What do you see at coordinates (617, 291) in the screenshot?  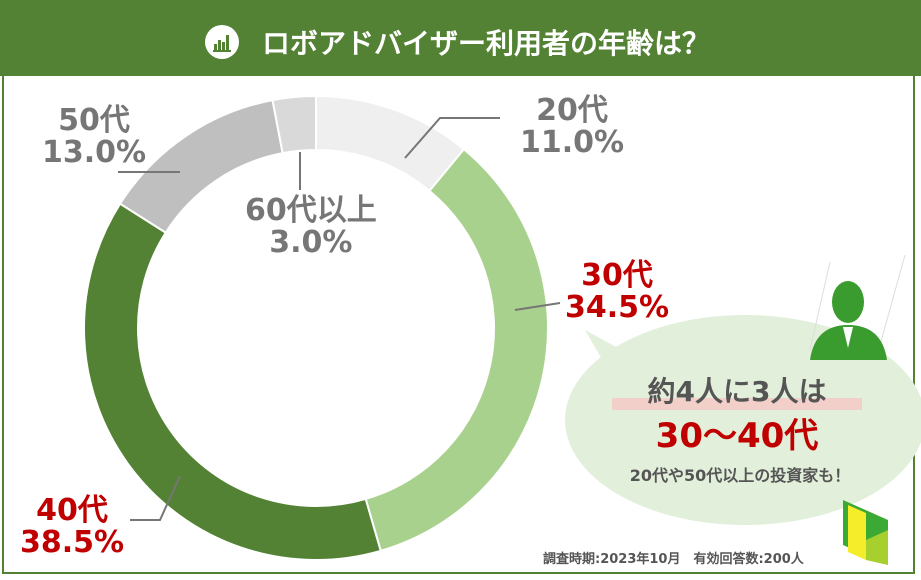 I see `label-30s: 30代 34.5%` at bounding box center [617, 291].